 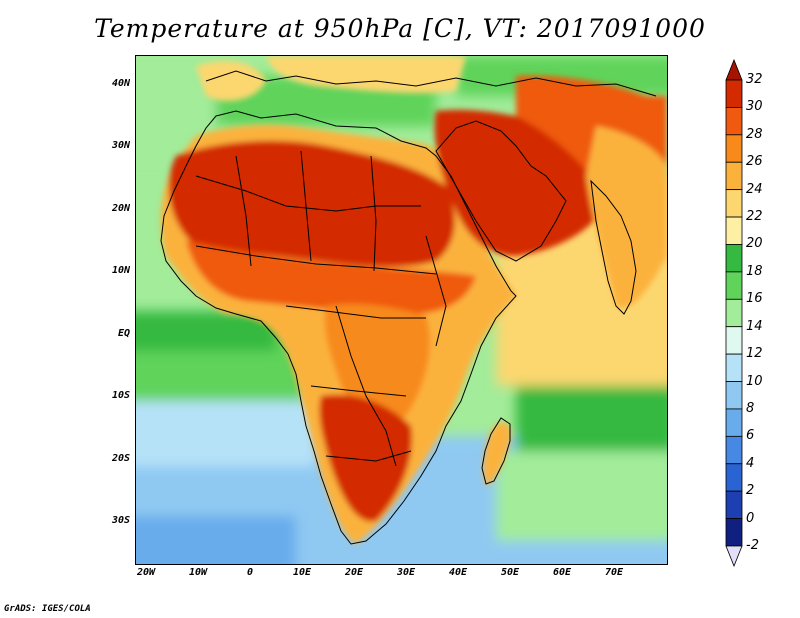 What do you see at coordinates (562, 572) in the screenshot?
I see `lon-label-60e: 60E` at bounding box center [562, 572].